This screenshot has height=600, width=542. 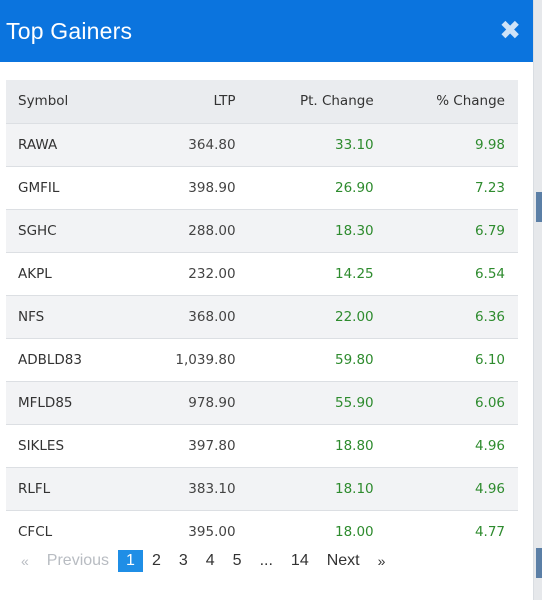 What do you see at coordinates (266, 31) in the screenshot?
I see `modal-header: Top Gainers ✖` at bounding box center [266, 31].